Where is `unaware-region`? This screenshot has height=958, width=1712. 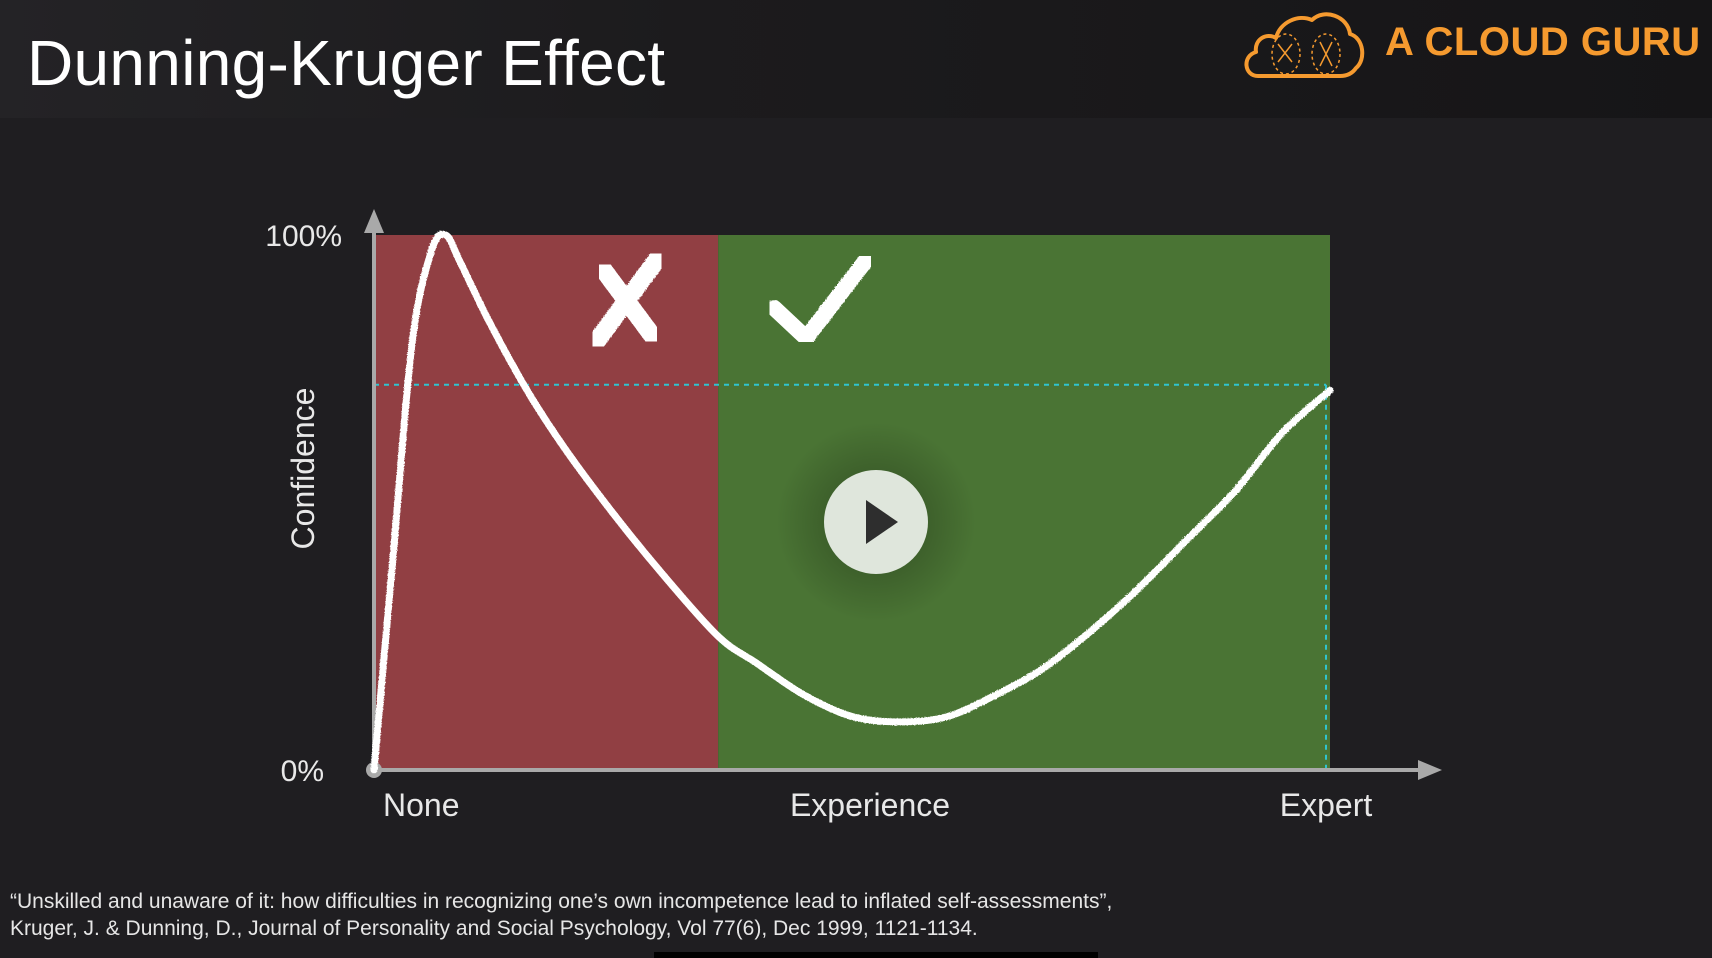
unaware-region is located at coordinates (546, 502).